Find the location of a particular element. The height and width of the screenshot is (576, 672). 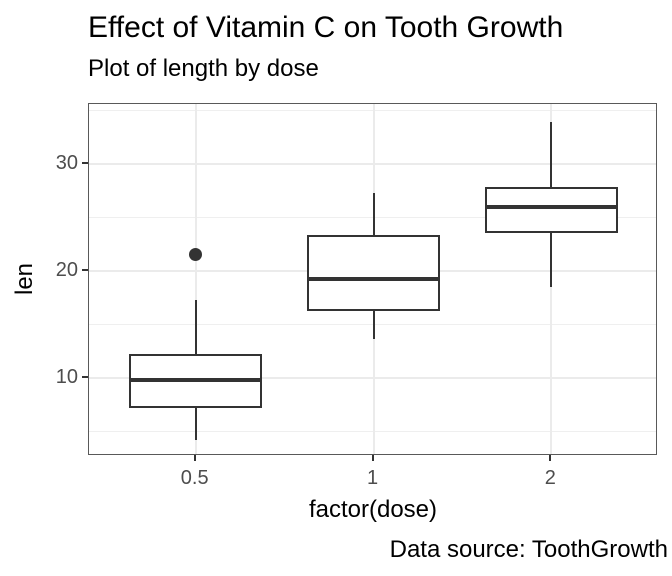

y-tick-label: 10 is located at coordinates (66, 376).